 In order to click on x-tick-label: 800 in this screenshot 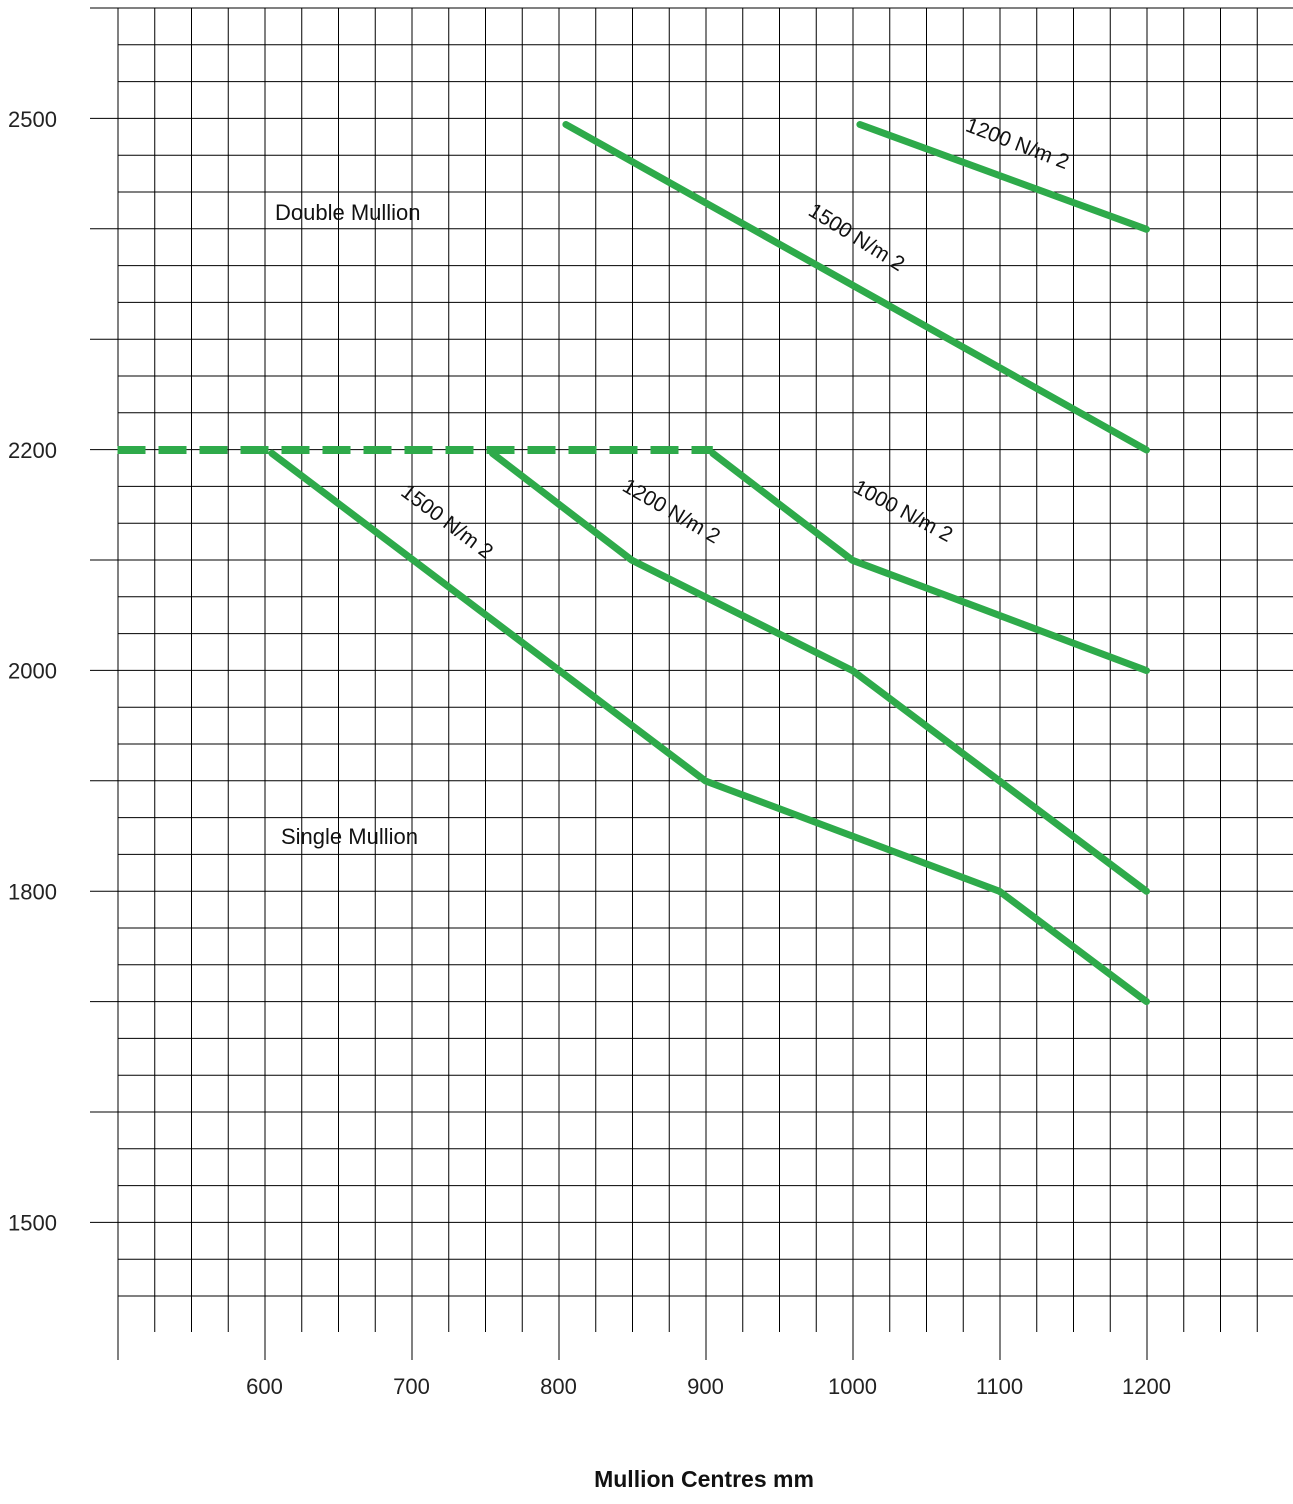, I will do `click(558, 1386)`.